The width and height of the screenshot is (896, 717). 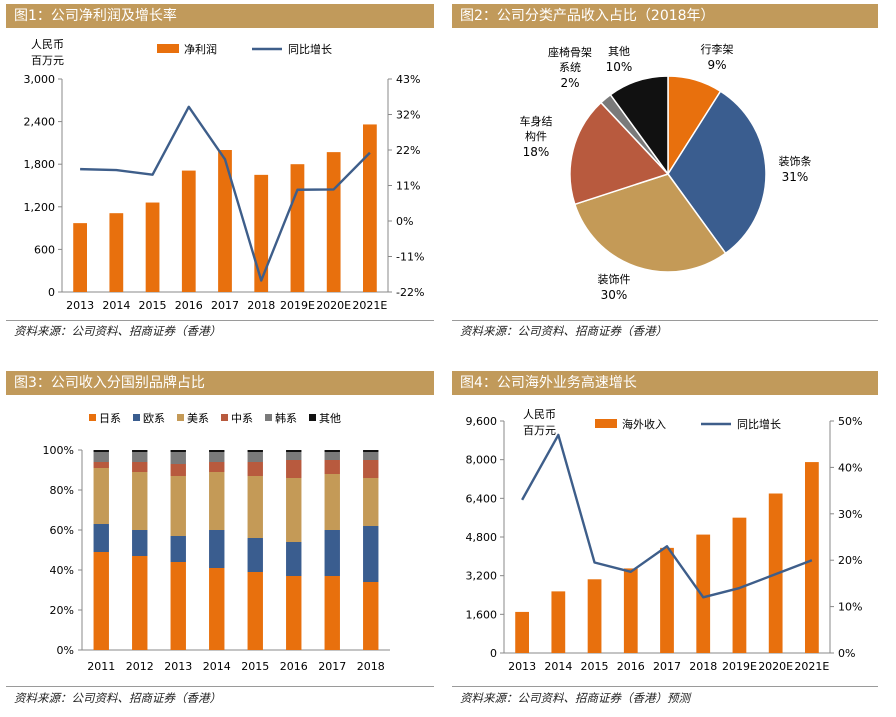 I want to click on fig3-segment-2017-美系, so click(x=332, y=502).